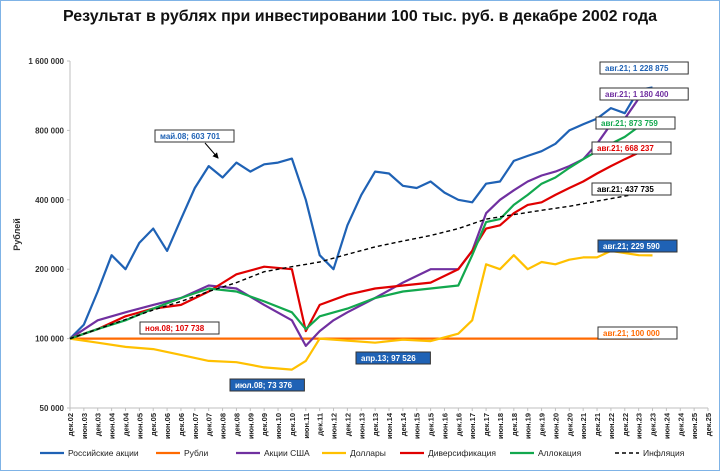 This screenshot has height=471, width=720. Describe the element at coordinates (542, 424) in the screenshot. I see `x-tick-label: дек.19` at that location.